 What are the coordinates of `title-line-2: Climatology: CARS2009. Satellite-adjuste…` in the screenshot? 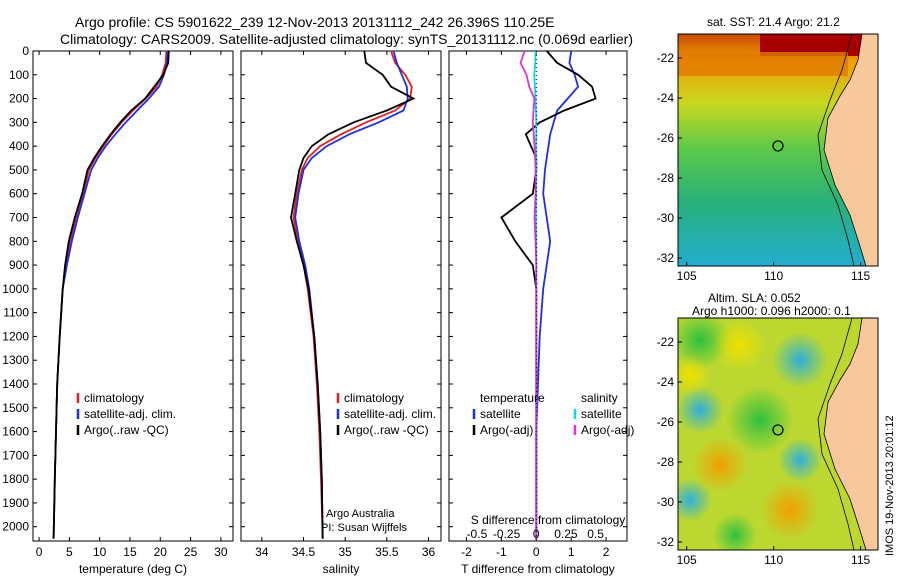 It's located at (346, 39).